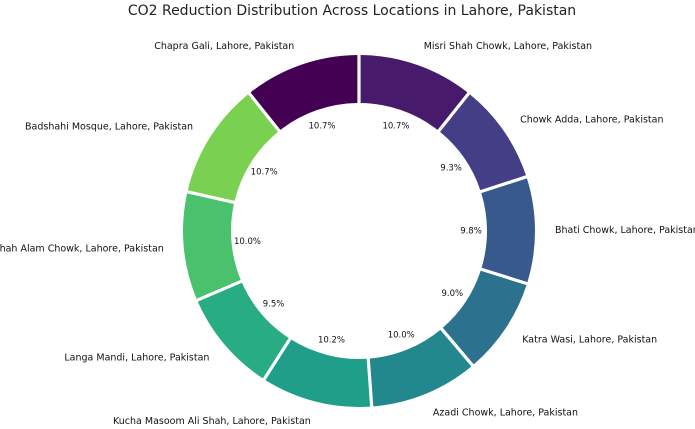 The width and height of the screenshot is (695, 429). I want to click on category-label-10: Chapra Gali, Lahore, Pakistan, so click(224, 46).